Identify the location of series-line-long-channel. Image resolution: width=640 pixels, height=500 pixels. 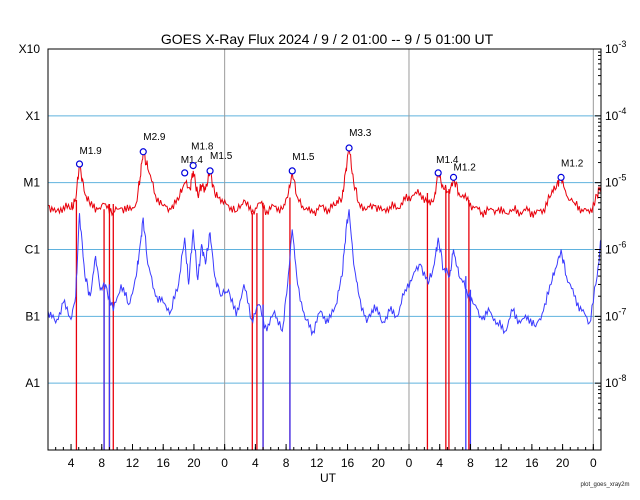
(324, 182).